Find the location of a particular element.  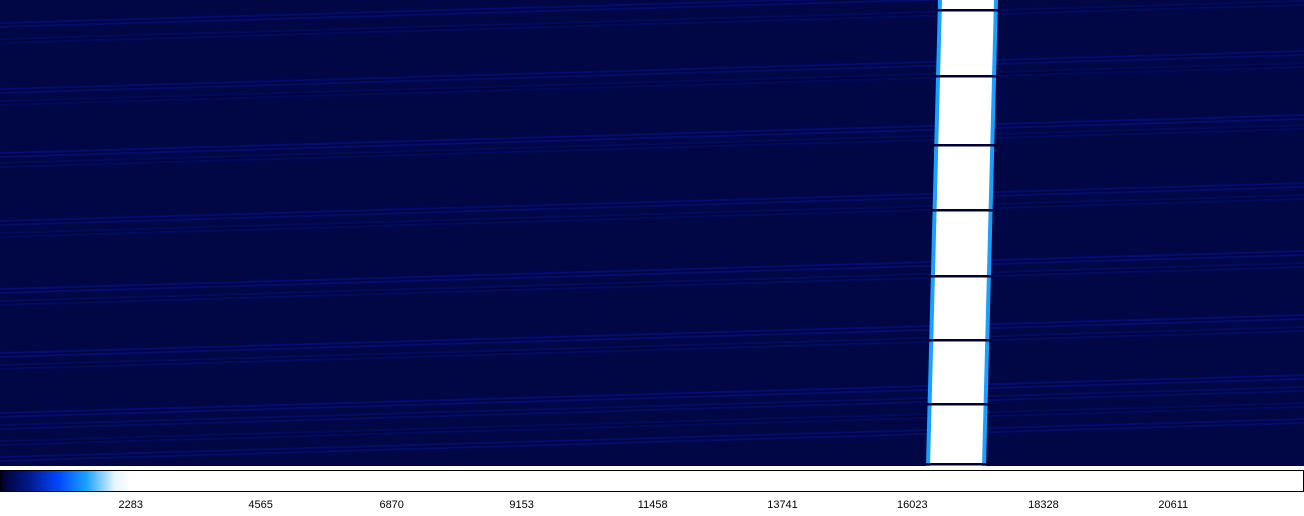

colorbar-tick-label: 4565 is located at coordinates (260, 505).